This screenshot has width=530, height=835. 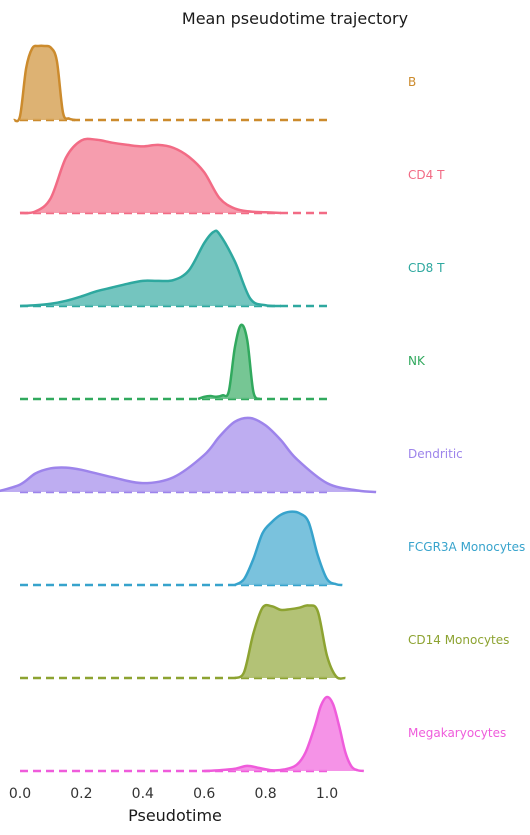 What do you see at coordinates (466, 547) in the screenshot?
I see `row-label-fcgr3a-monocytes: FCGR3A Monocytes` at bounding box center [466, 547].